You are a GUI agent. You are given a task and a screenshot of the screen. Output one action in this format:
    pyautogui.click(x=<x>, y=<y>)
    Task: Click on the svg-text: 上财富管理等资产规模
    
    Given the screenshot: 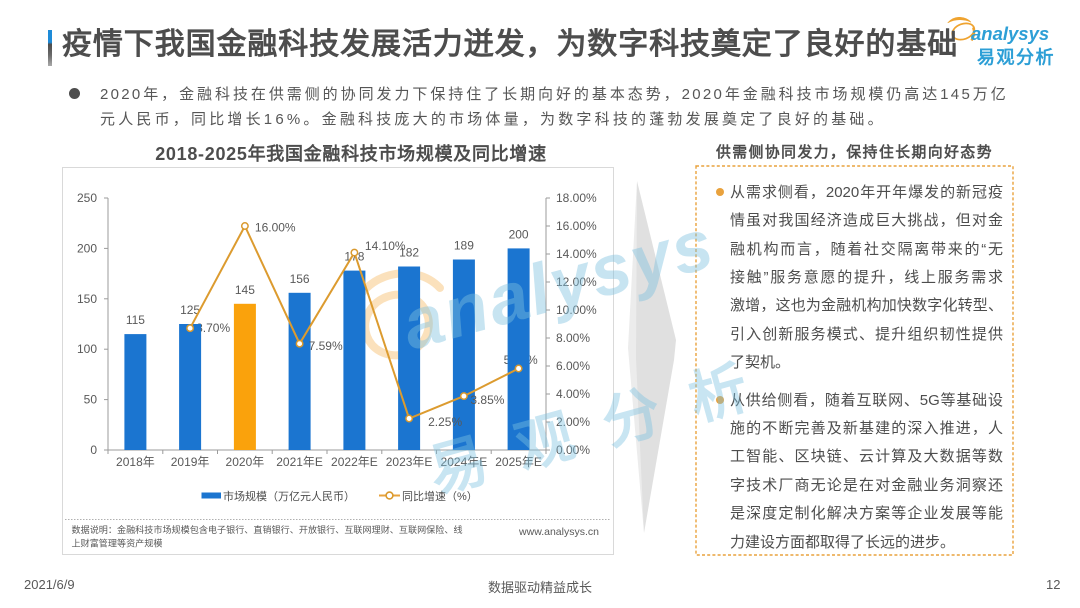 What is the action you would take?
    pyautogui.click(x=117, y=543)
    